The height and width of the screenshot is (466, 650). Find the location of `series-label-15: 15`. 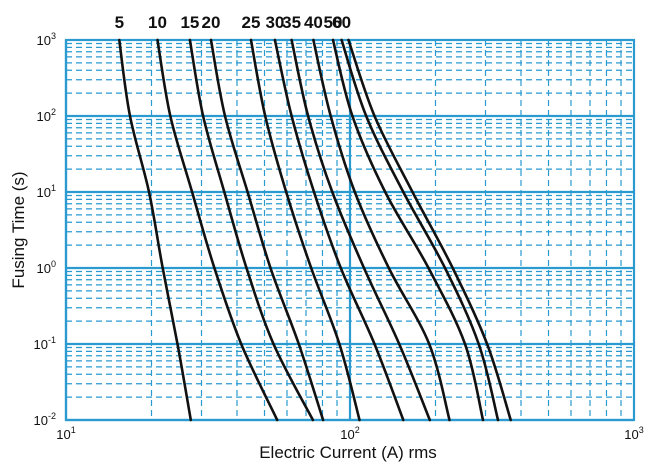

series-label-15: 15 is located at coordinates (189, 22).